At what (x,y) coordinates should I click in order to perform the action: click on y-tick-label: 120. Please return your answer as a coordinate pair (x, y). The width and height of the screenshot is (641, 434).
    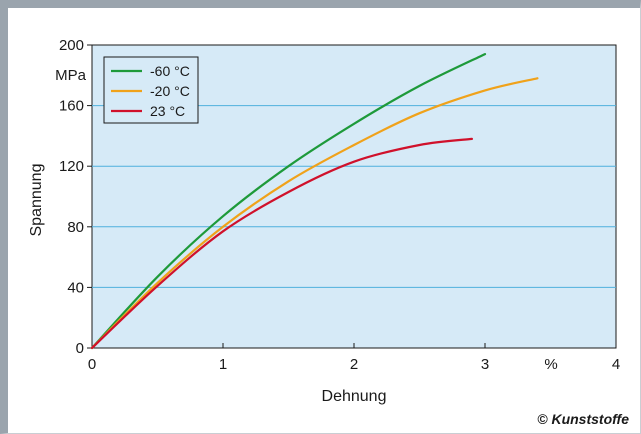
    Looking at the image, I should click on (71, 166).